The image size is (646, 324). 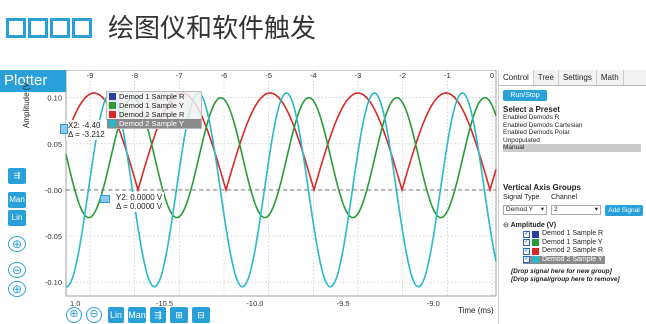 I want to click on legend-label: Demod 1 Sample Y, so click(x=151, y=105).